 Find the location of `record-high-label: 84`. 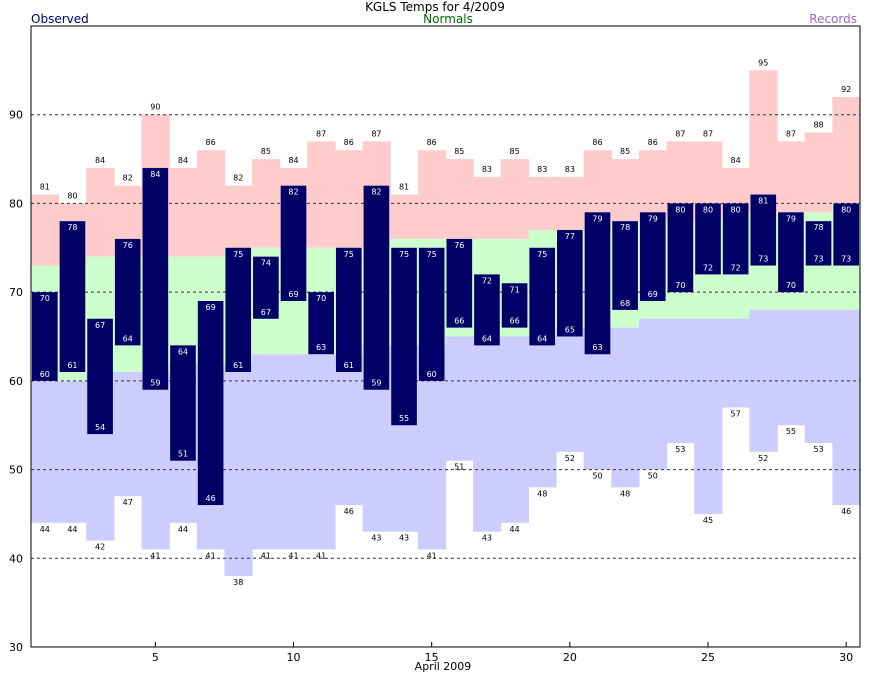

record-high-label: 84 is located at coordinates (100, 160).